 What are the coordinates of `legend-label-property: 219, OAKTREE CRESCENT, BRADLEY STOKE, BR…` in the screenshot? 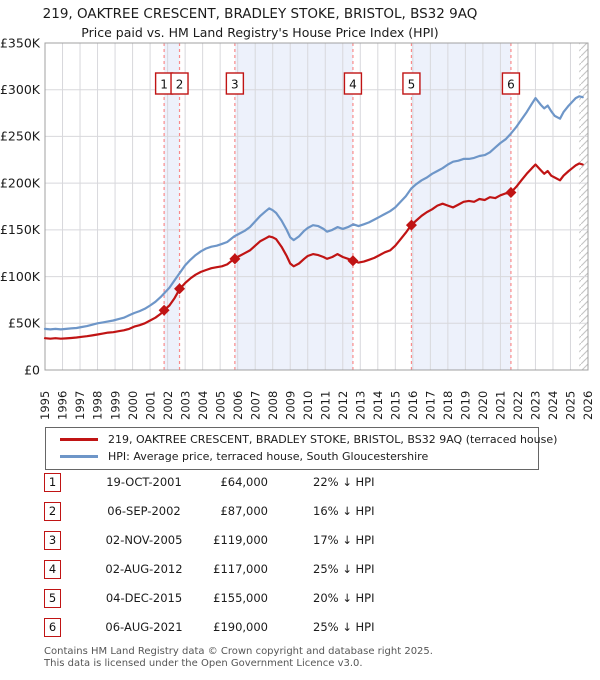 It's located at (333, 439).